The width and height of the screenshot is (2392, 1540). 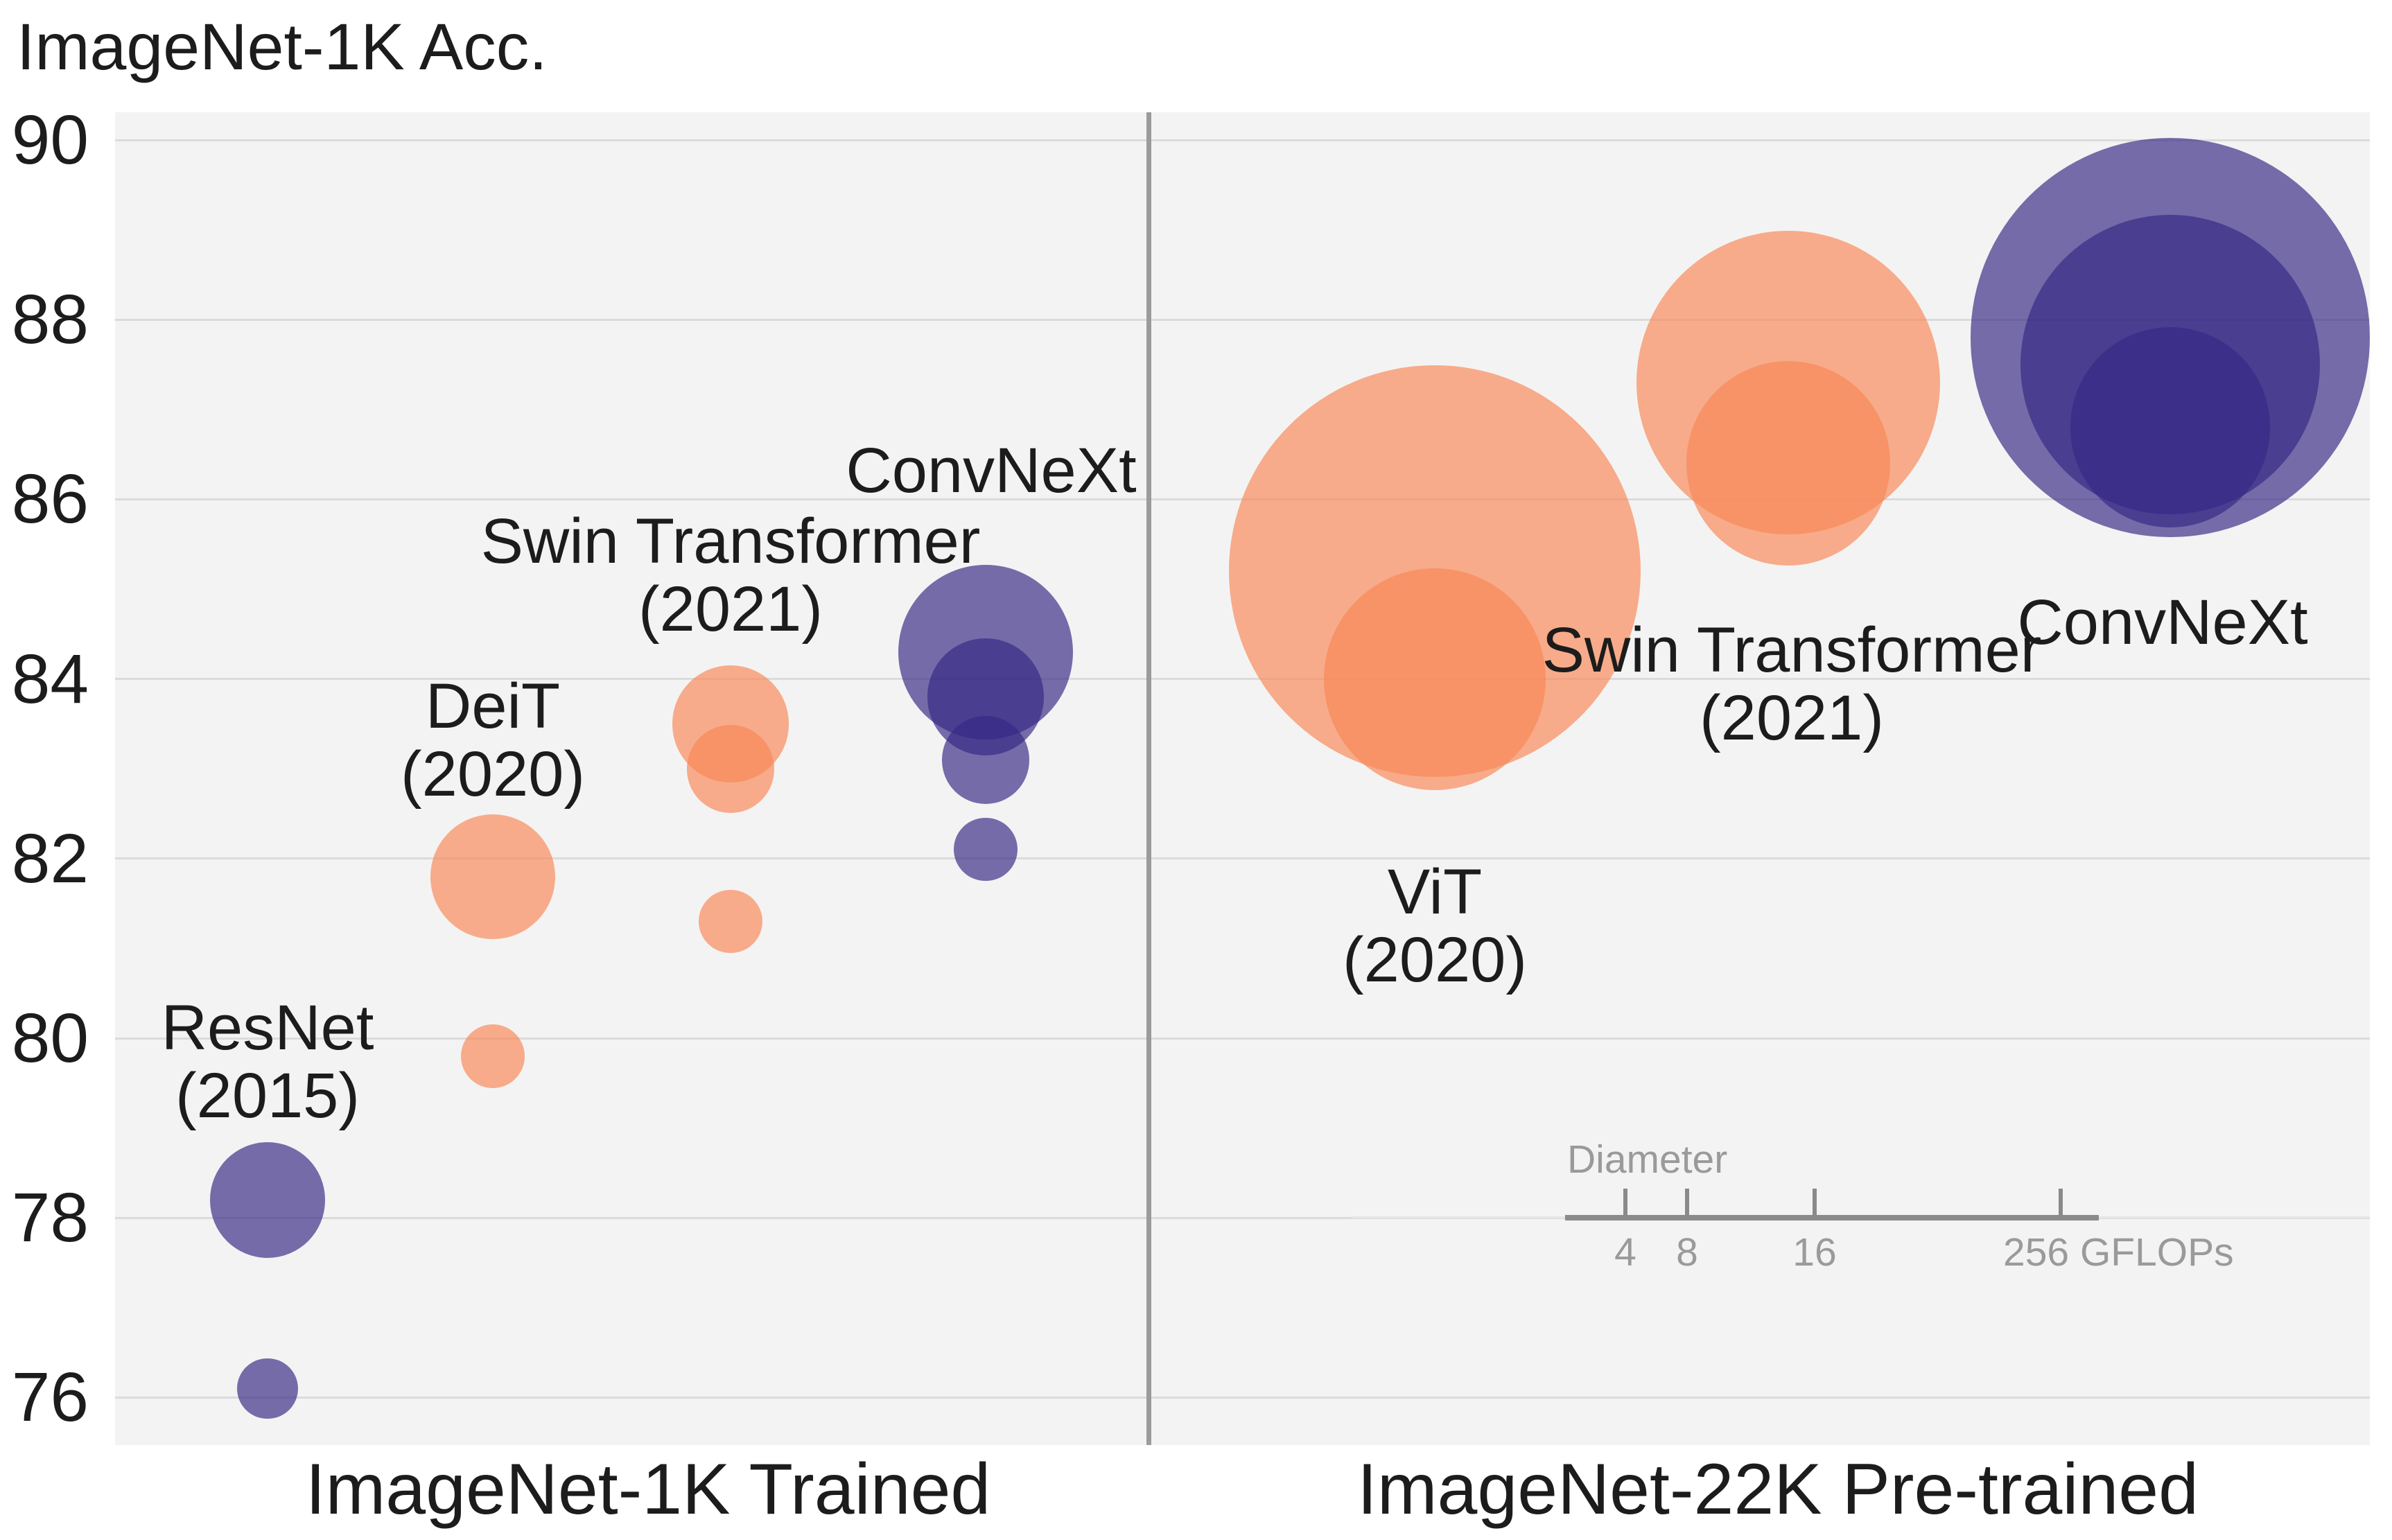 I want to click on legend-tick-label-4: 4, so click(x=1625, y=1252).